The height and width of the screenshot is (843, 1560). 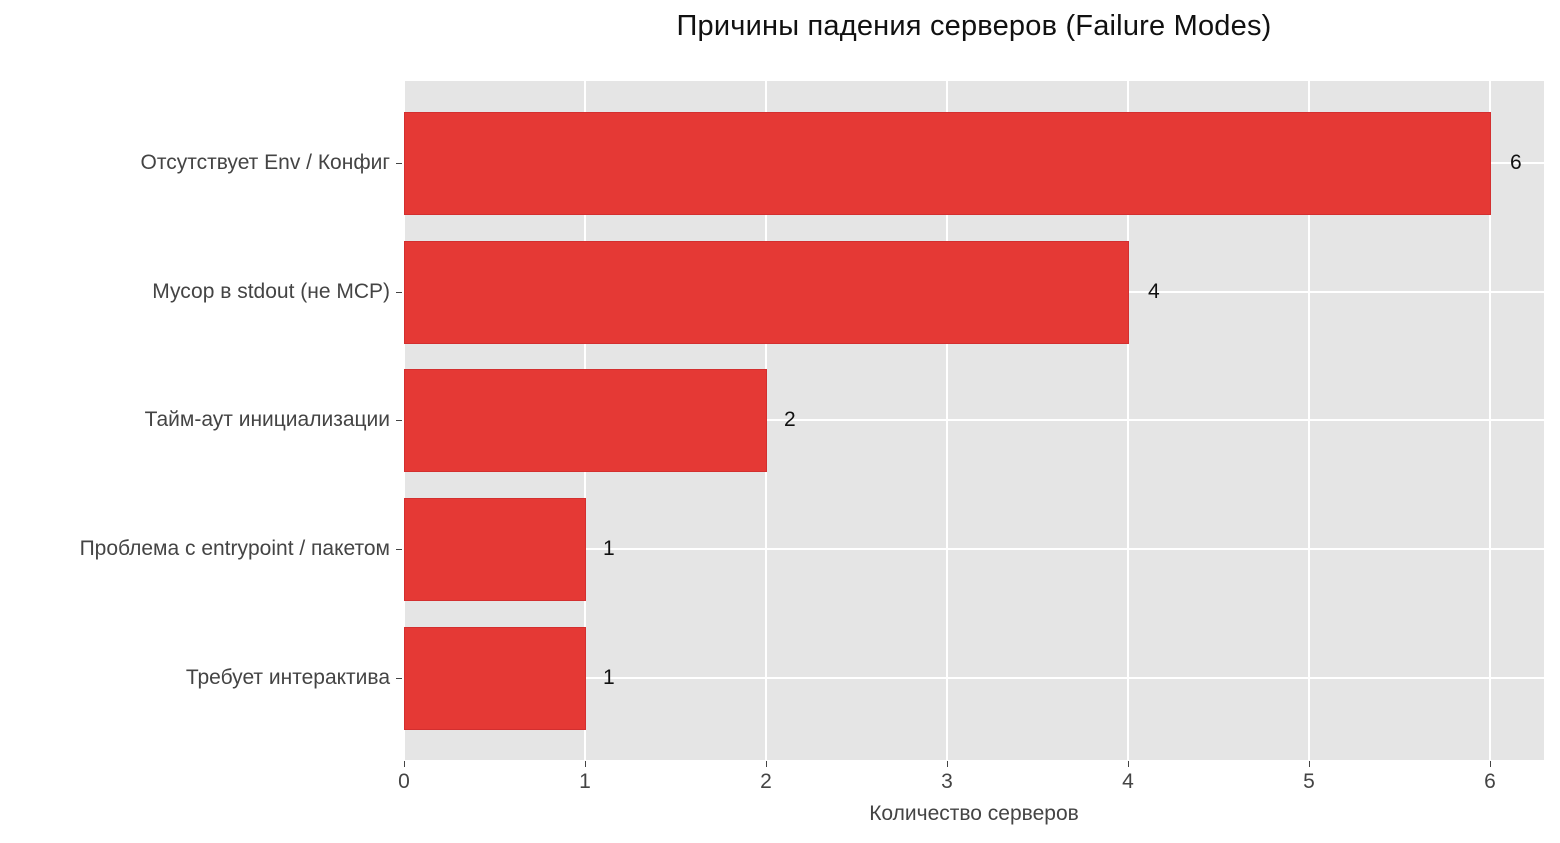 I want to click on bar-stdout-garbage, so click(x=766, y=292).